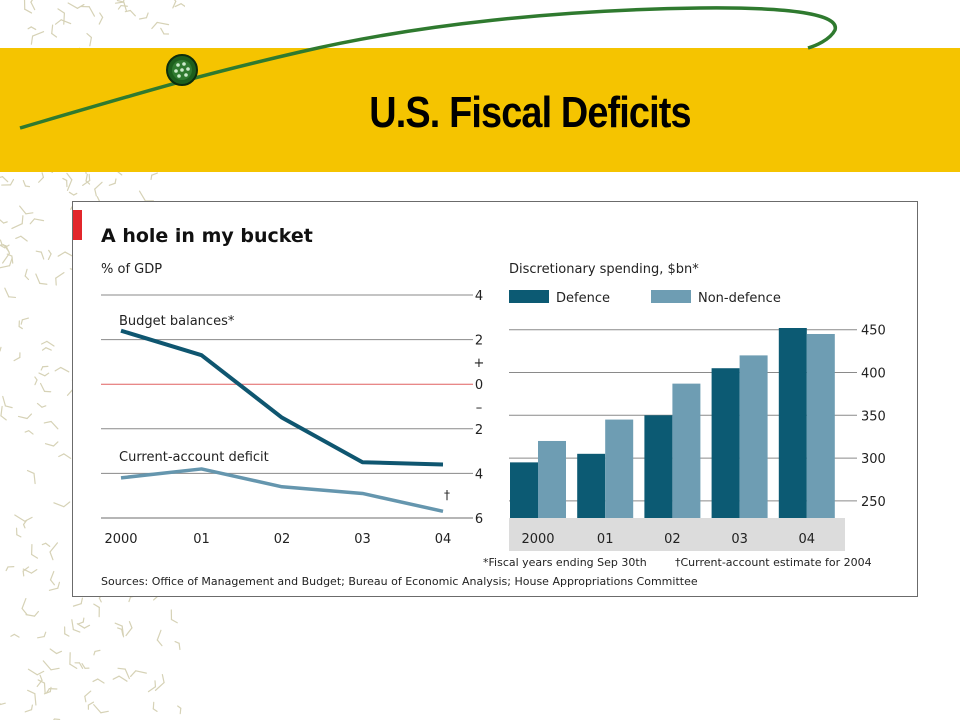 Image resolution: width=960 pixels, height=720 pixels. Describe the element at coordinates (177, 321) in the screenshot. I see `series-label-budget-balances: Budget balances*` at that location.